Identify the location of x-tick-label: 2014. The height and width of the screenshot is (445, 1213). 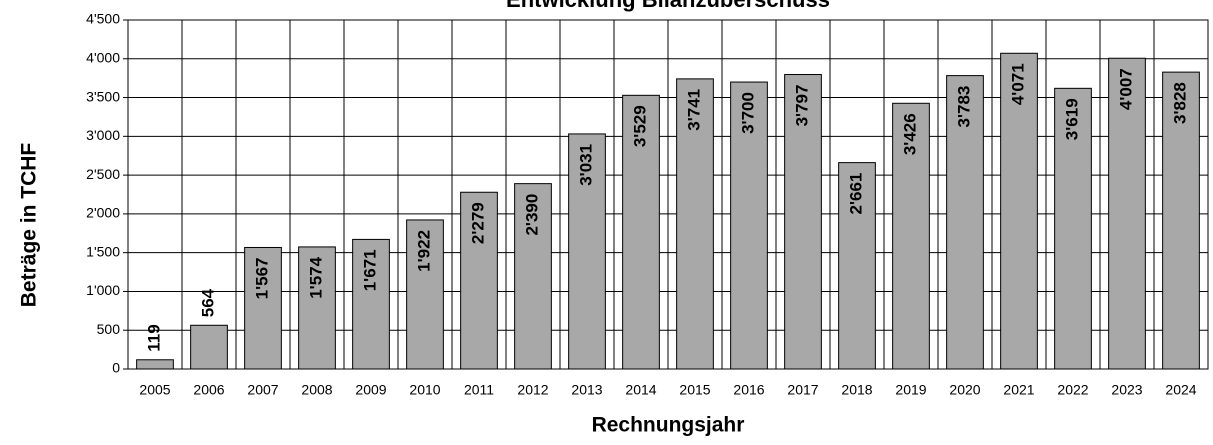
(640, 390).